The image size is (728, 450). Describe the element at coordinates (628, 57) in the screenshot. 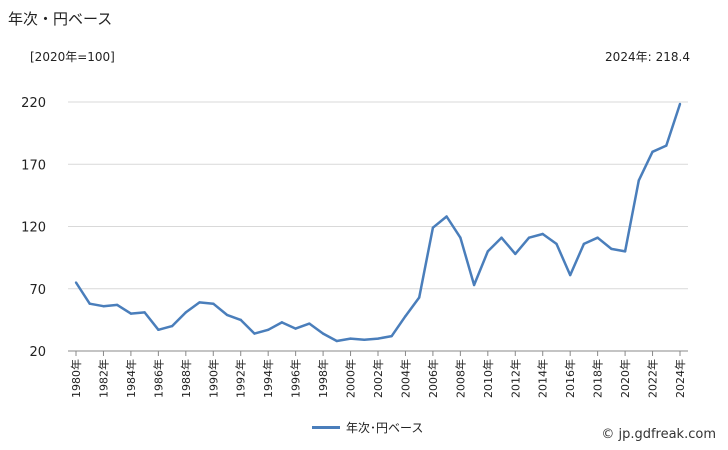

I see `latest-label: 2024年:` at that location.